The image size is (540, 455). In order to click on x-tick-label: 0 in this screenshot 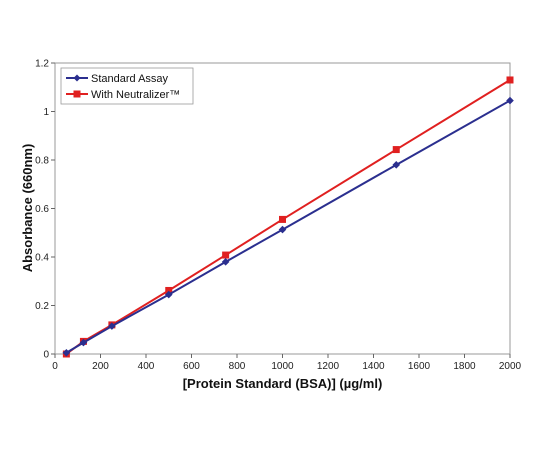, I will do `click(55, 366)`.